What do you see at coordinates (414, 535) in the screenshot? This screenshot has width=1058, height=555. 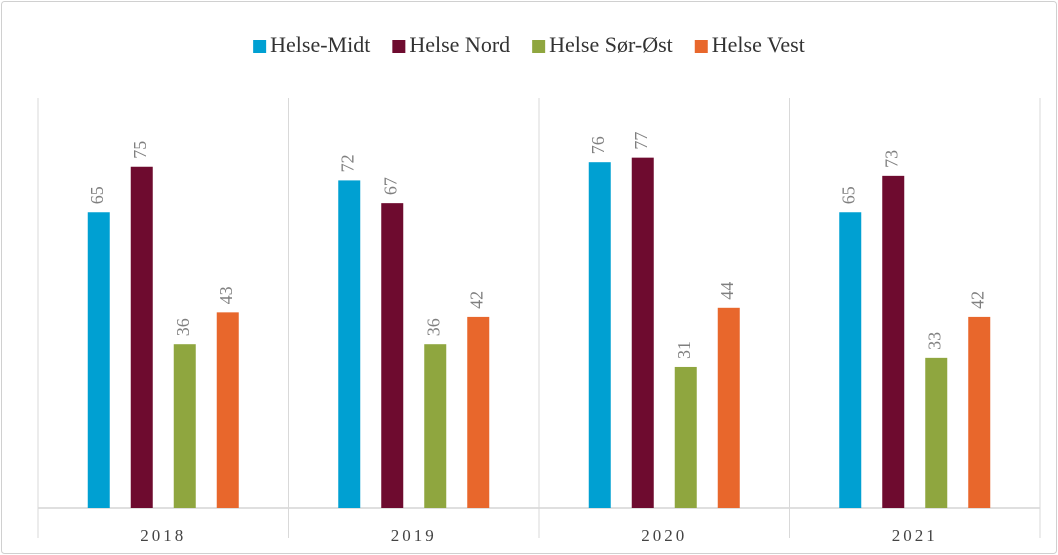 I see `x-tick-label: 2019` at bounding box center [414, 535].